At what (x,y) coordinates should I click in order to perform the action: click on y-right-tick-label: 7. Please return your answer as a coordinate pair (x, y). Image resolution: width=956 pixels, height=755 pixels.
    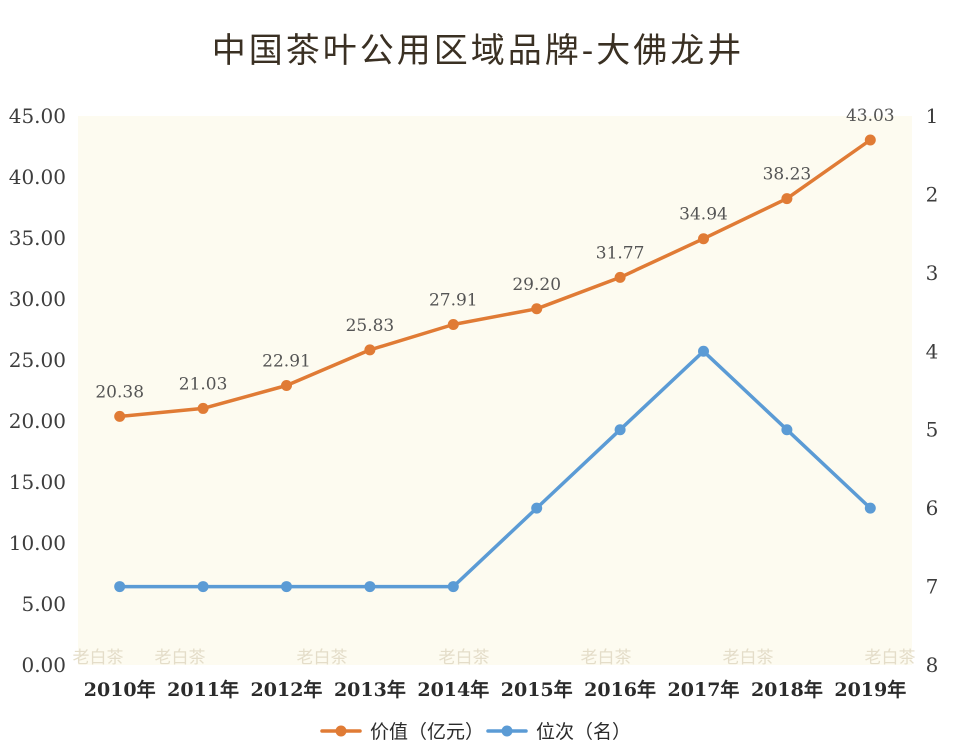
    Looking at the image, I should click on (932, 587).